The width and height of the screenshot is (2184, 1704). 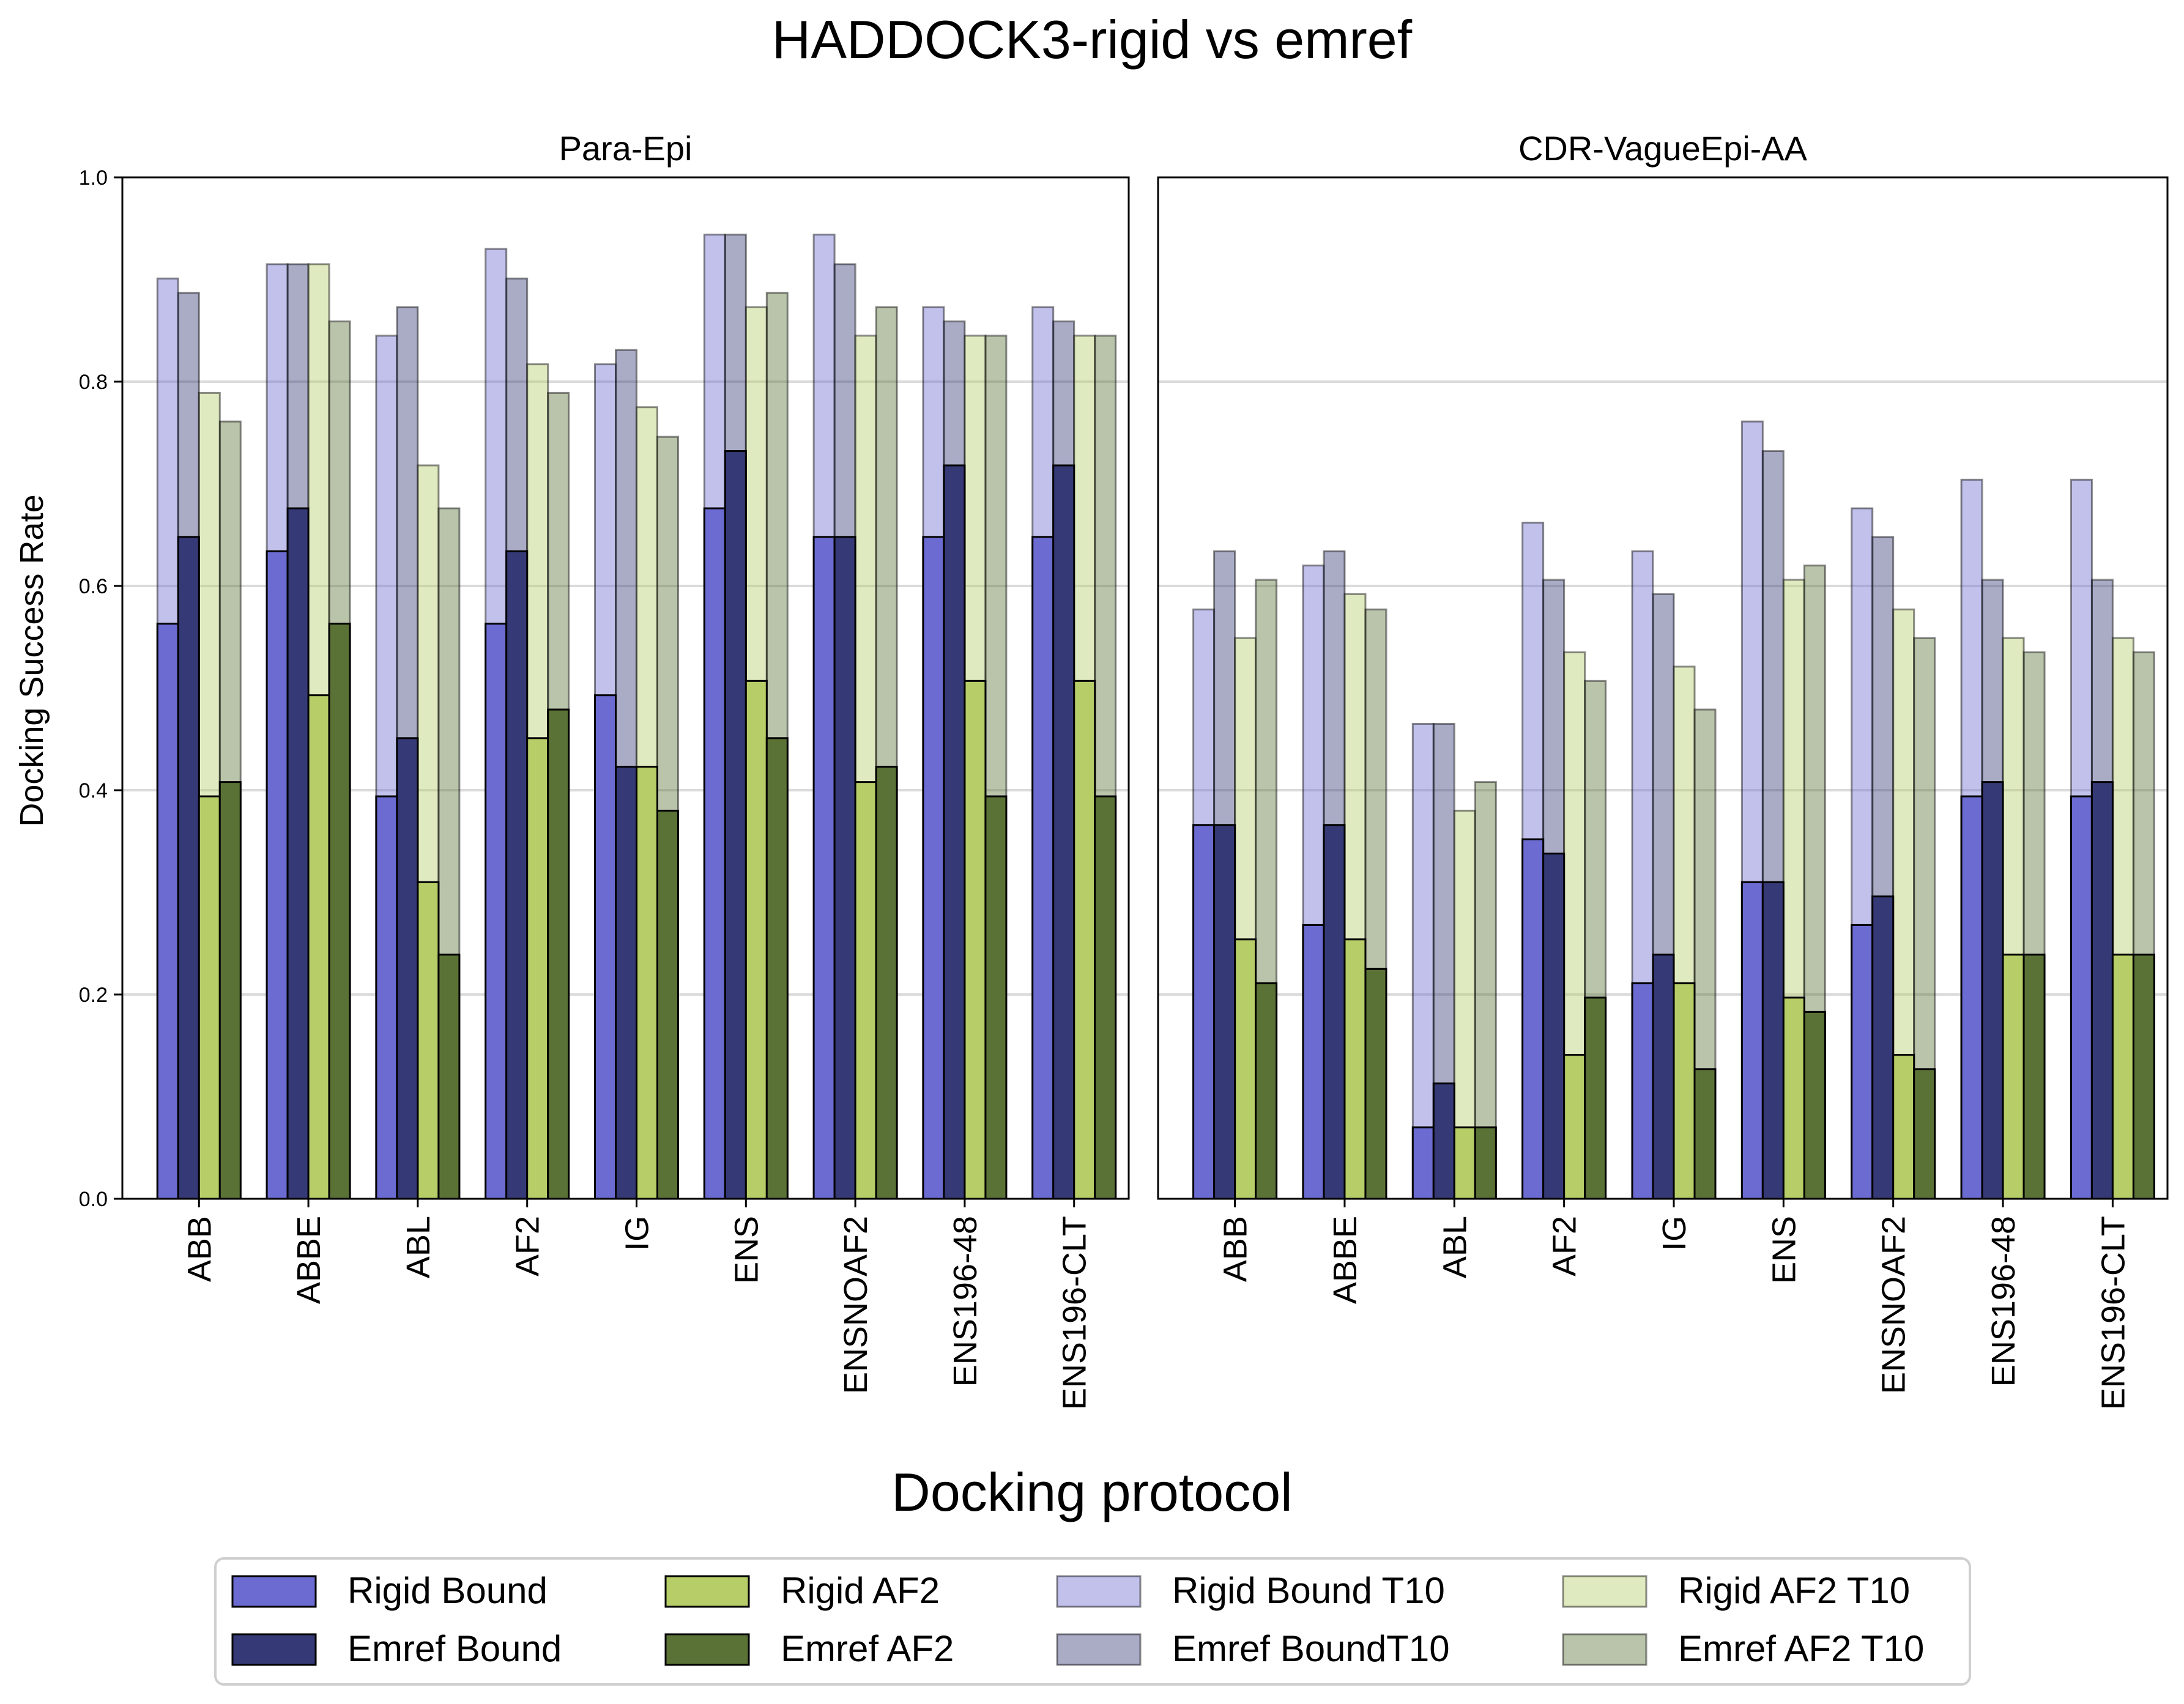 What do you see at coordinates (1235, 1249) in the screenshot?
I see `x-tick-label: ABB` at bounding box center [1235, 1249].